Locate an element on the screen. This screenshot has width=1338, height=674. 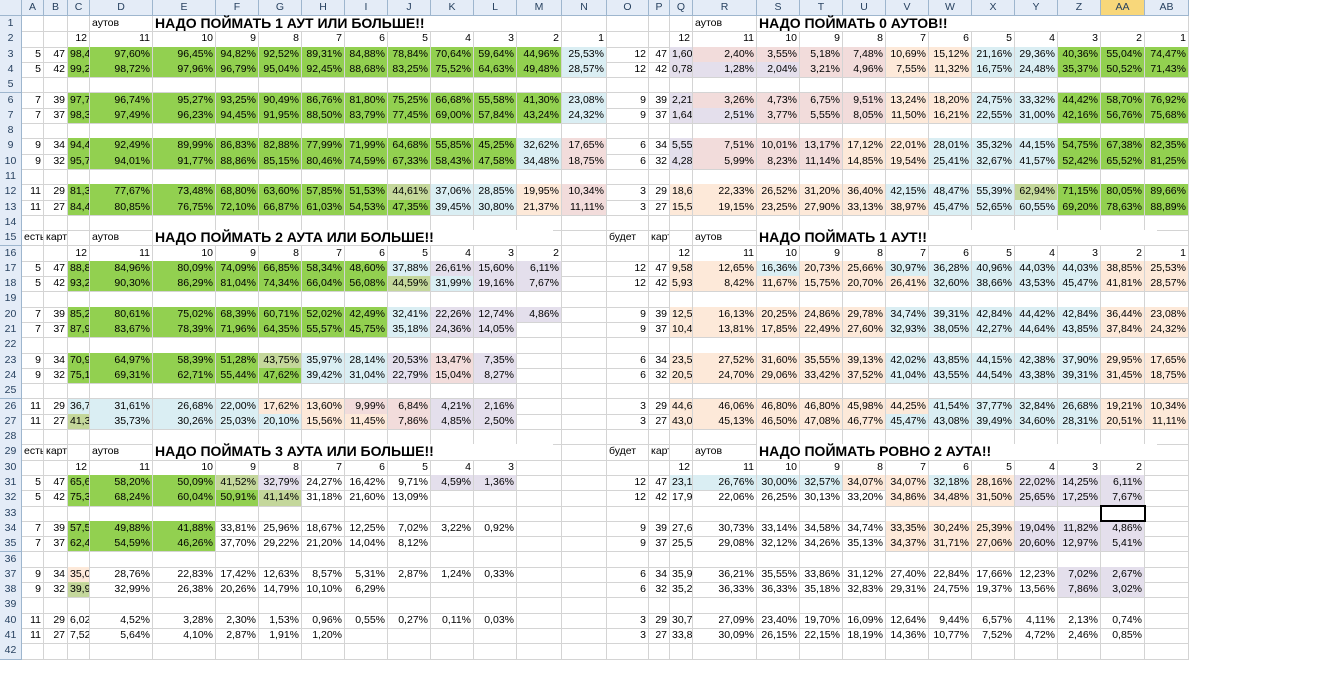
cell-c3: 98,40% is located at coordinates (79, 54).